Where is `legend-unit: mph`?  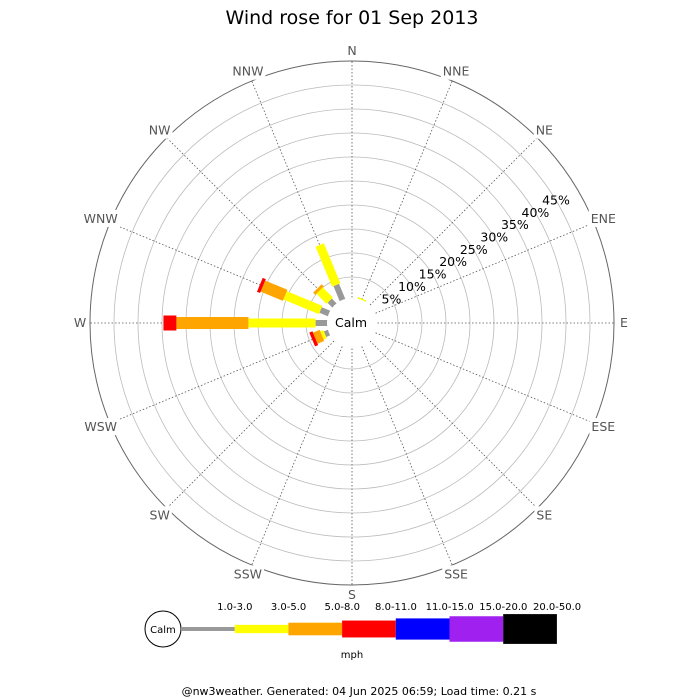 legend-unit: mph is located at coordinates (352, 655).